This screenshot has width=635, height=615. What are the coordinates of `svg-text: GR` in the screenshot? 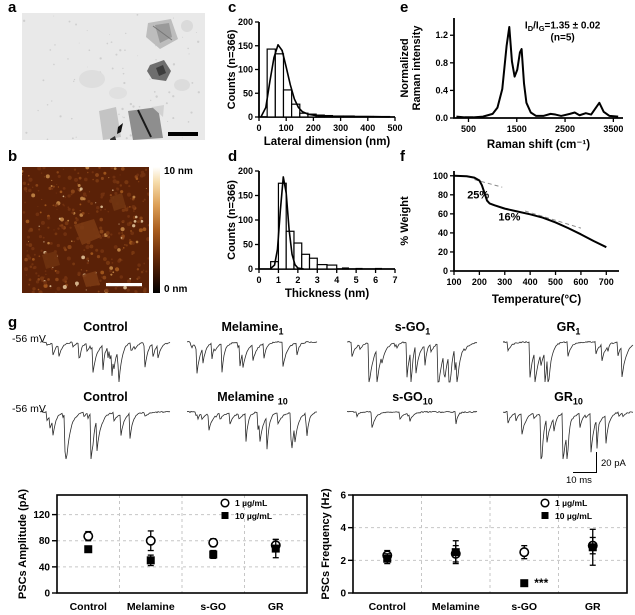 It's located at (593, 607).